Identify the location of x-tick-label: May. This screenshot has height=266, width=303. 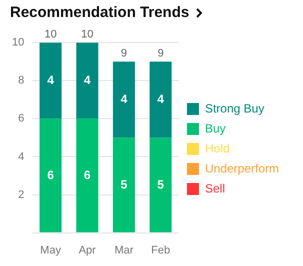
(51, 250).